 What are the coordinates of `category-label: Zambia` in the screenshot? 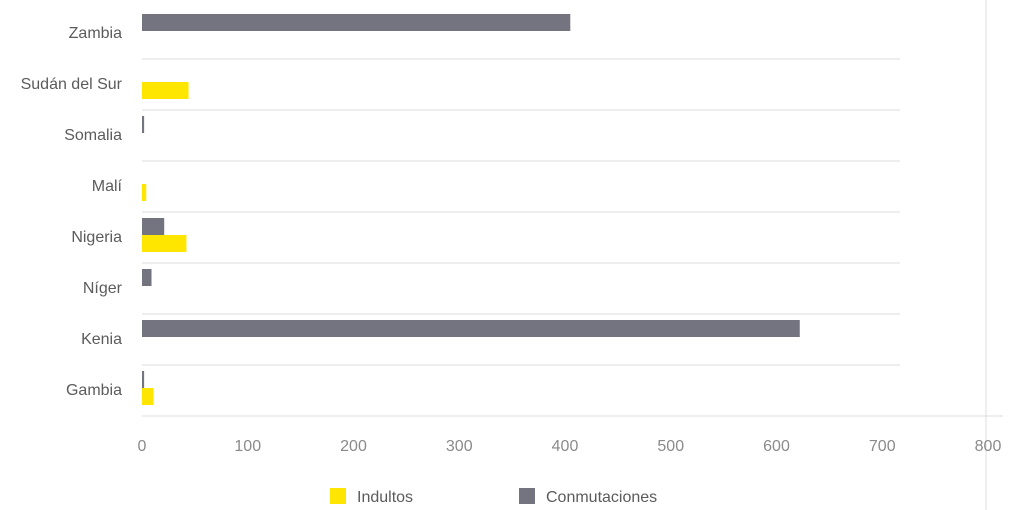 It's located at (95, 33).